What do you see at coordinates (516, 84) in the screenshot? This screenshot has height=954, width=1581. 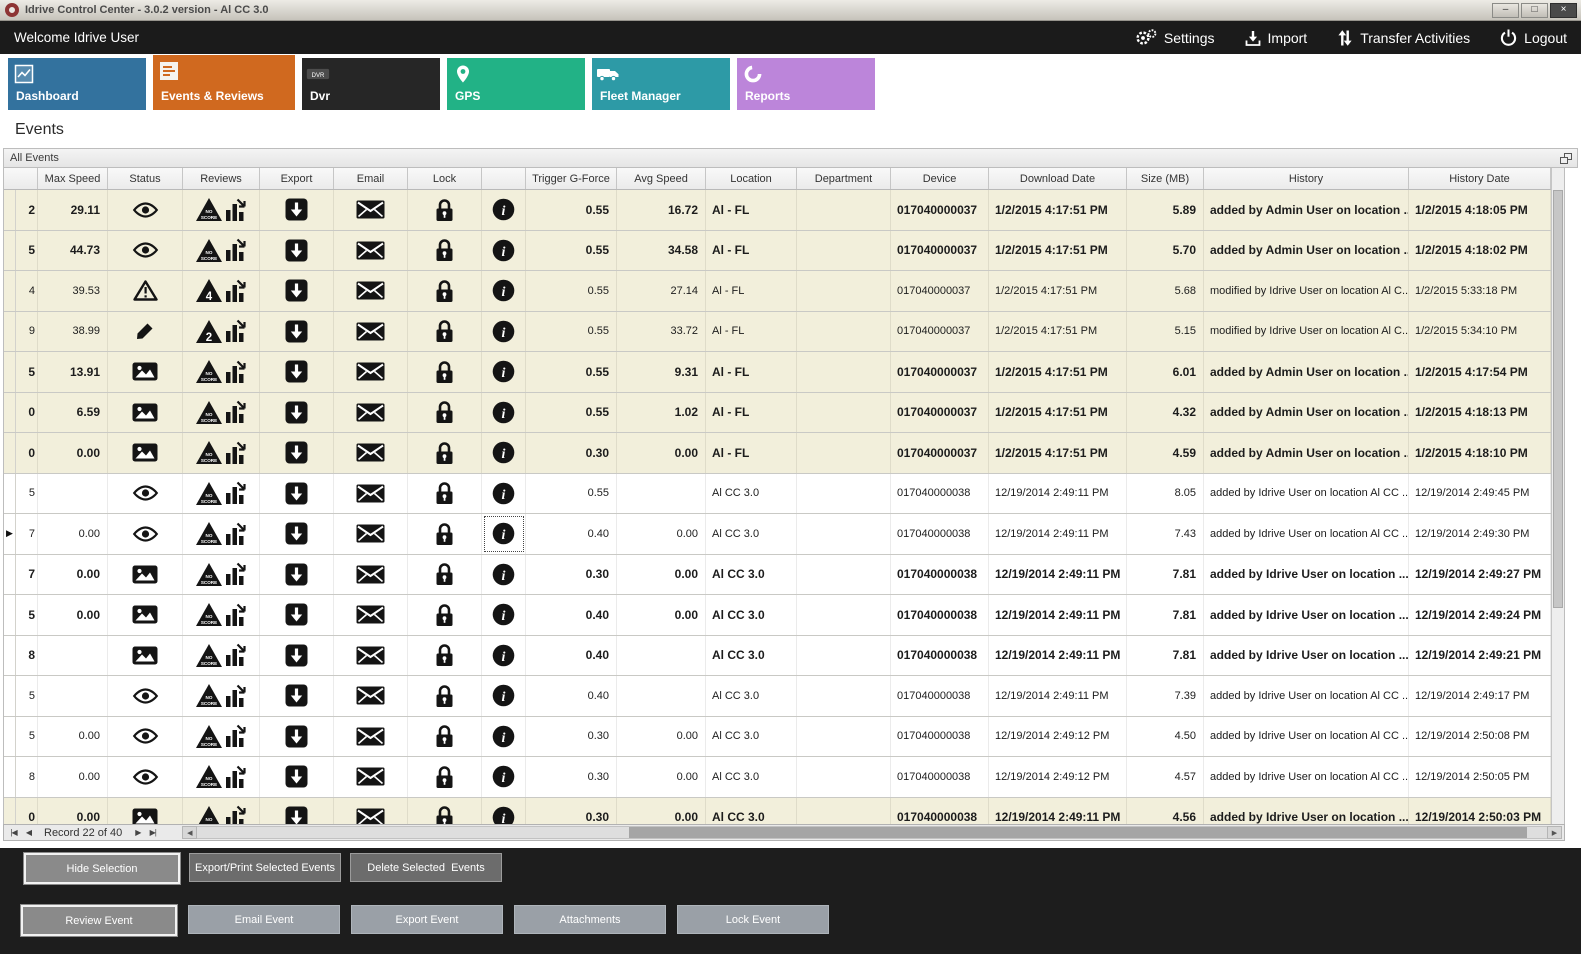 I see `tab-gps: GPS` at bounding box center [516, 84].